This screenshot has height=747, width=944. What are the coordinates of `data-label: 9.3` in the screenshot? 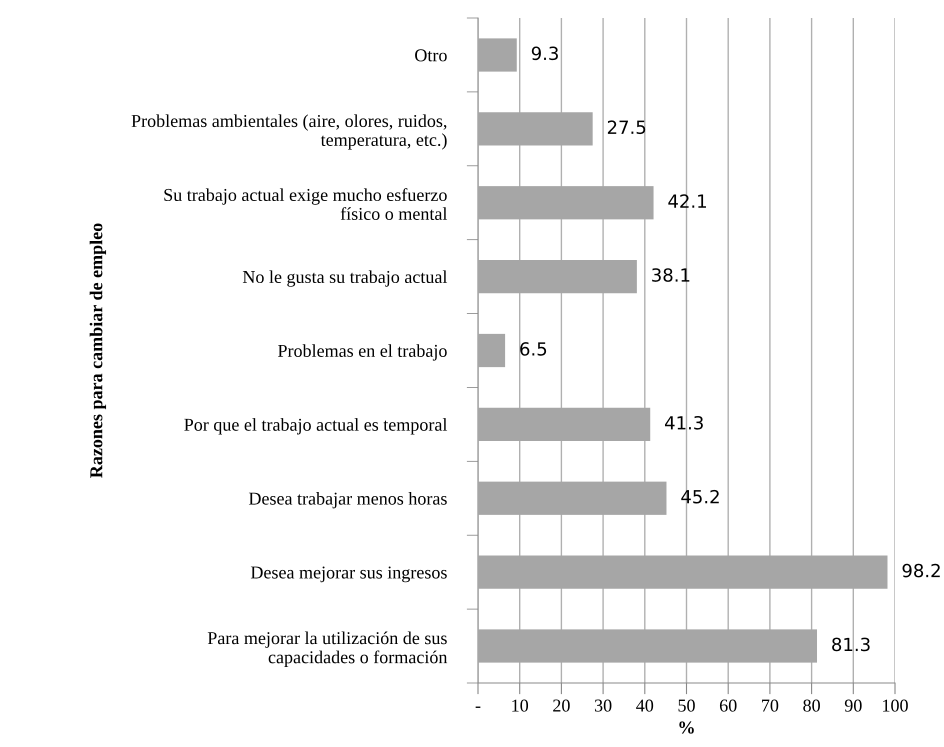 It's located at (545, 53).